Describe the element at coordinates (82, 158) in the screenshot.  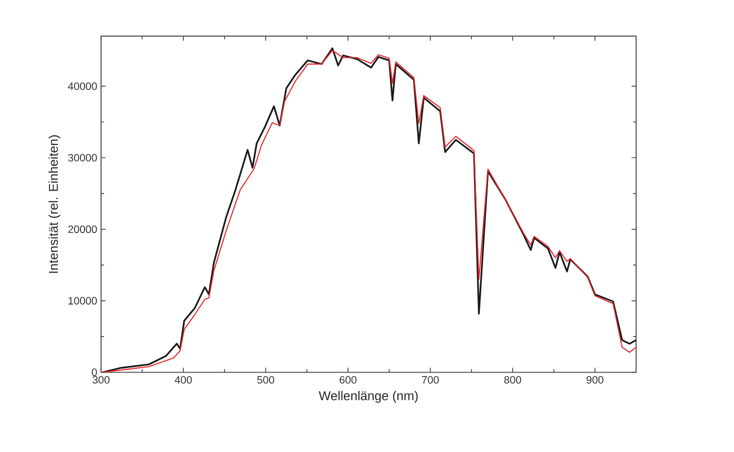
I see `y-tick-label: 30000` at that location.